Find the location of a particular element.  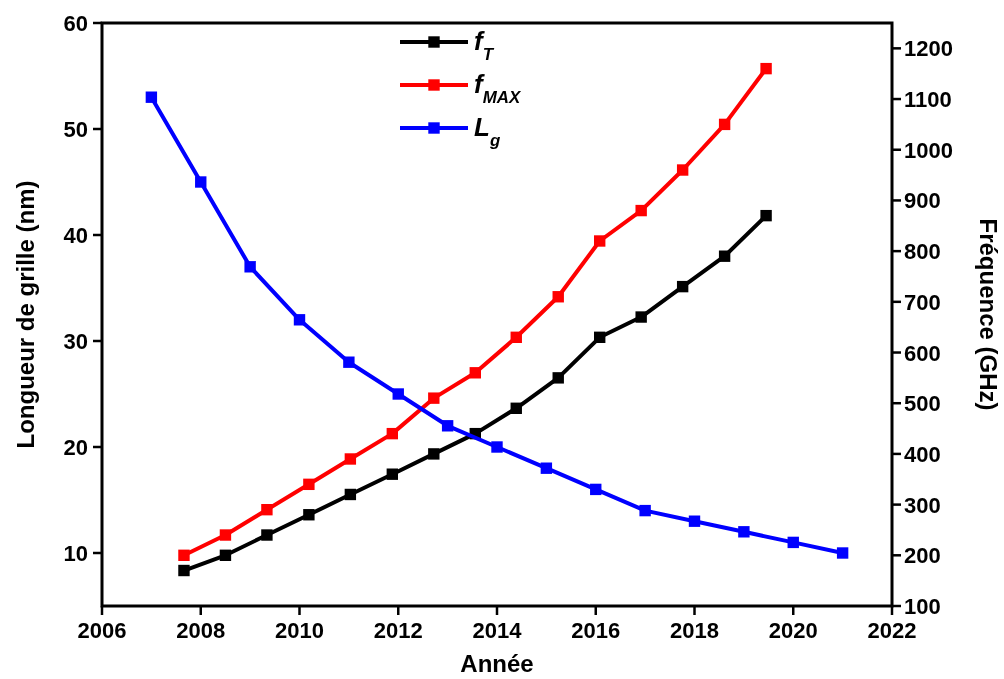

y-tick-label: 30 is located at coordinates (75, 341).